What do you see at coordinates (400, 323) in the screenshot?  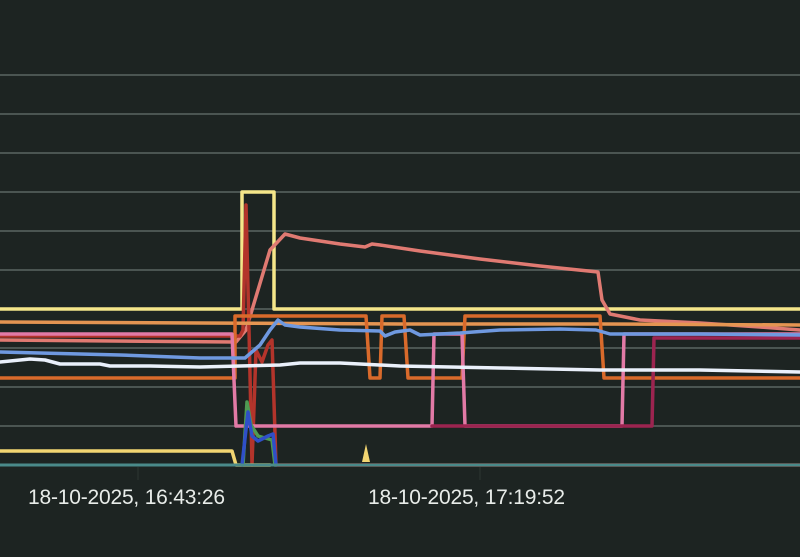 I see `series-orange-light` at bounding box center [400, 323].